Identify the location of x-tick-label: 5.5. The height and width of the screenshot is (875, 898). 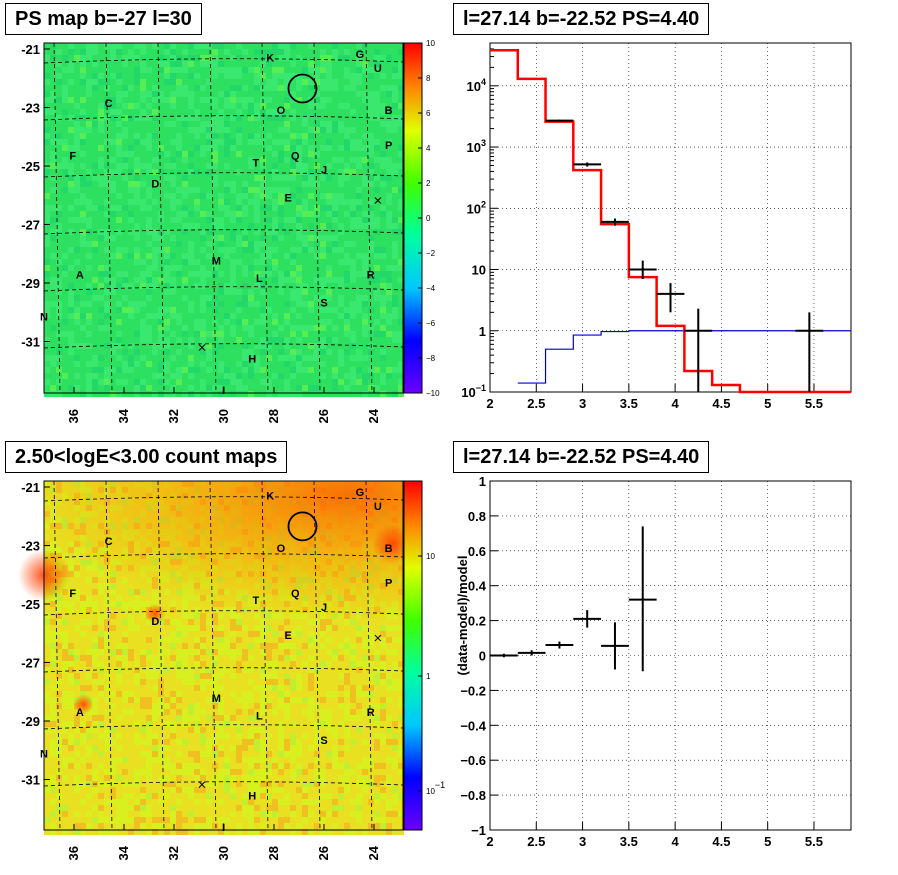
(814, 403).